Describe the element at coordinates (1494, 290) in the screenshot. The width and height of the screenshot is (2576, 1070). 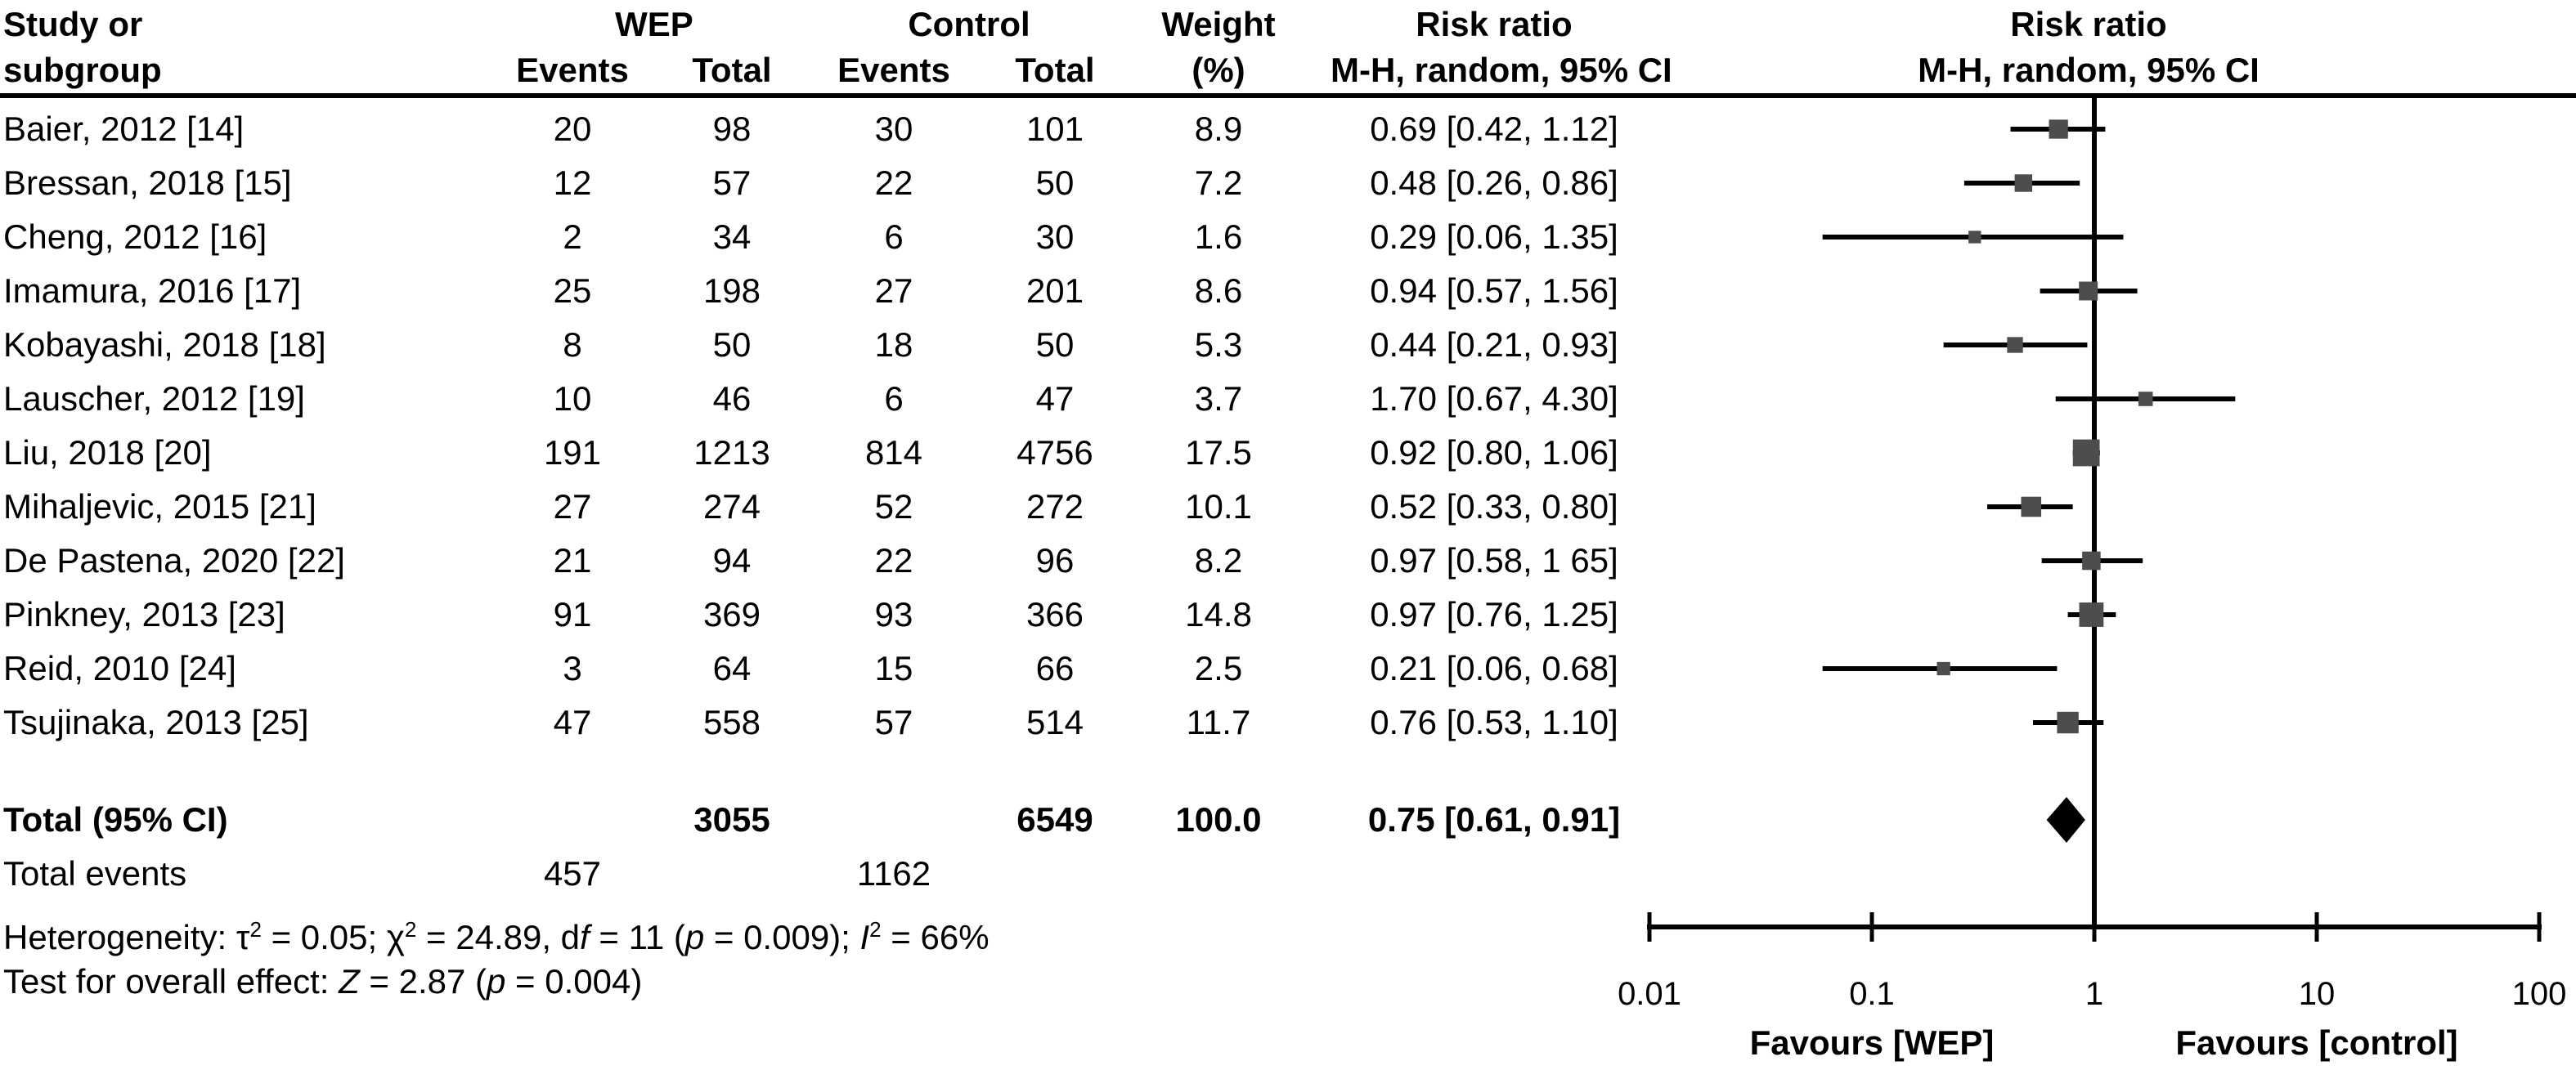
I see `rr-ci-value: 0.94 [0.57, 1.56]` at that location.